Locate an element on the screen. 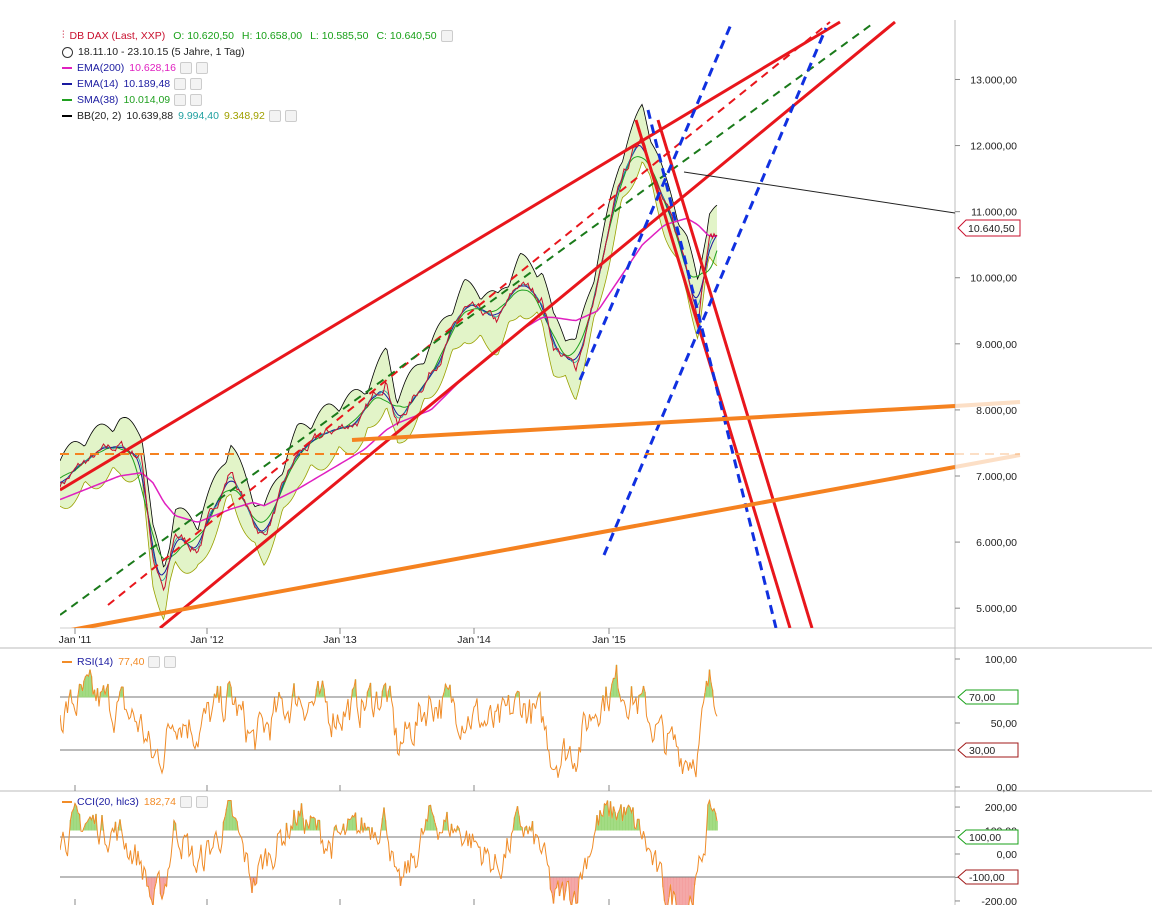  price-y-tick: 10.000,00 is located at coordinates (986, 279).